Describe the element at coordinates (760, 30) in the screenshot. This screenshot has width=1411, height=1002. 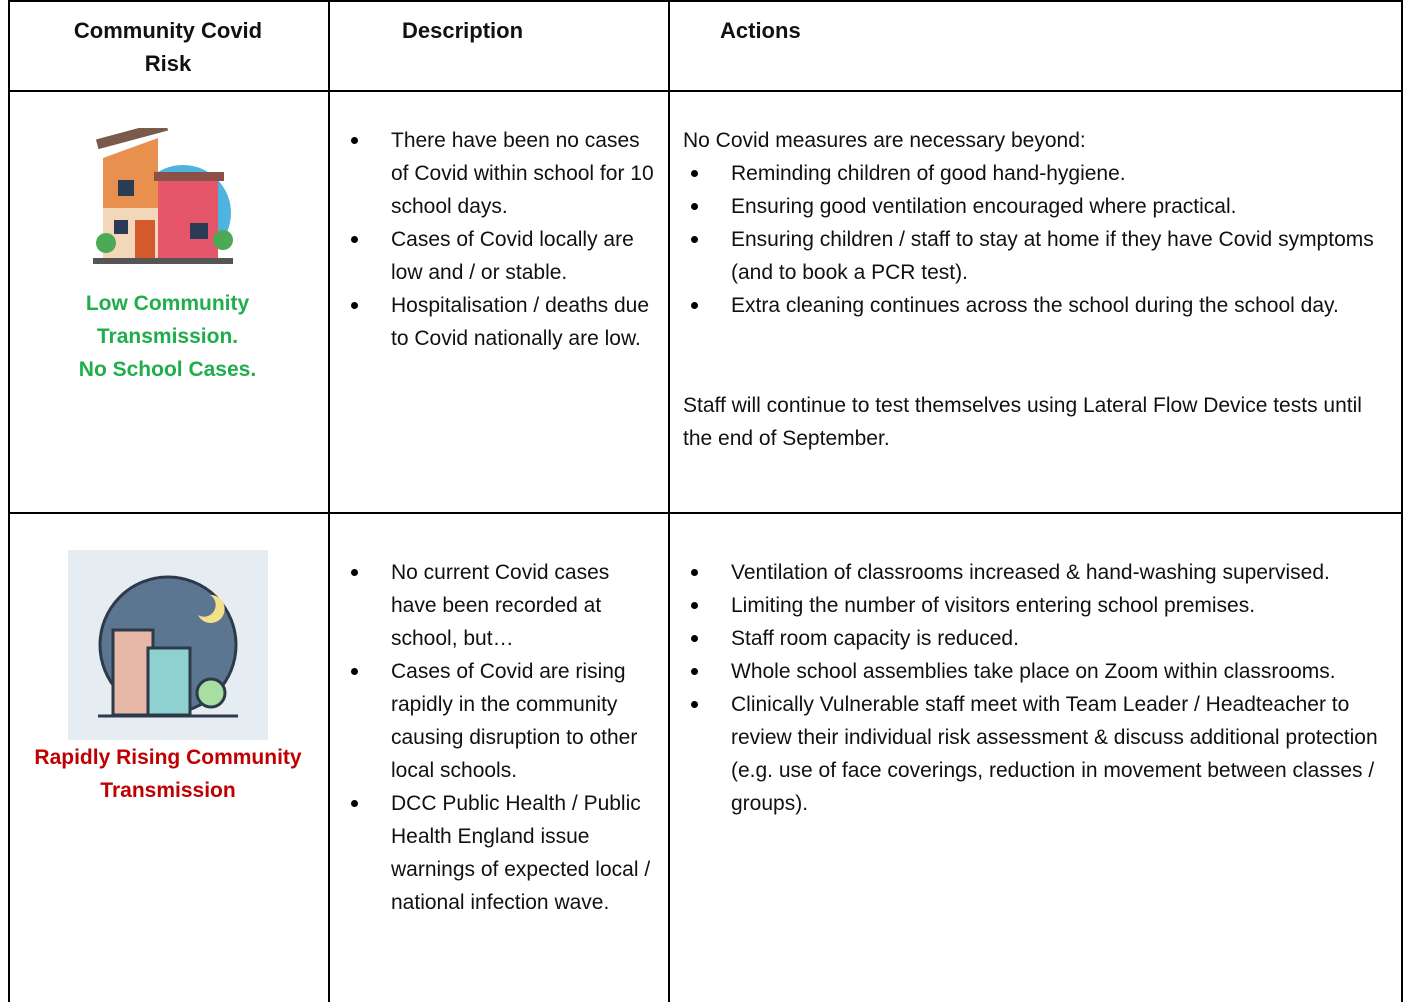
I see `header-cell: Actions` at that location.